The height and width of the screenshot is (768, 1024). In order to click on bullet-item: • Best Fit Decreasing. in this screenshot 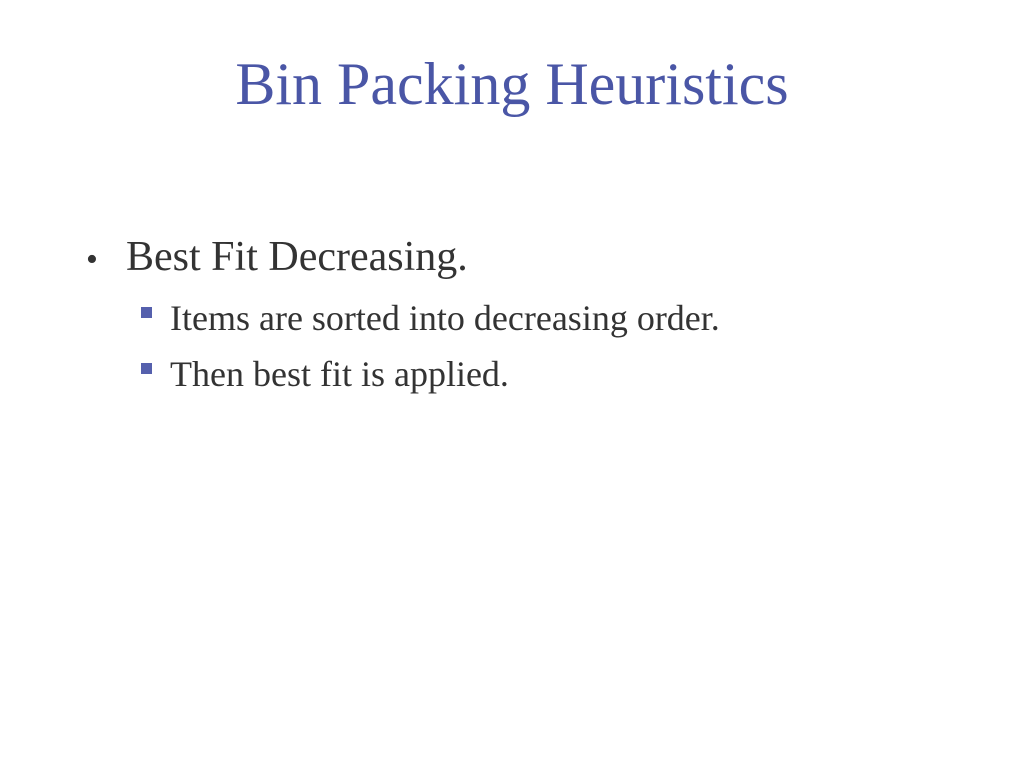, I will do `click(277, 257)`.